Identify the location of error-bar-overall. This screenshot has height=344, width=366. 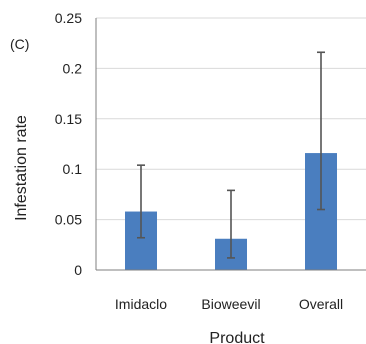
(321, 131).